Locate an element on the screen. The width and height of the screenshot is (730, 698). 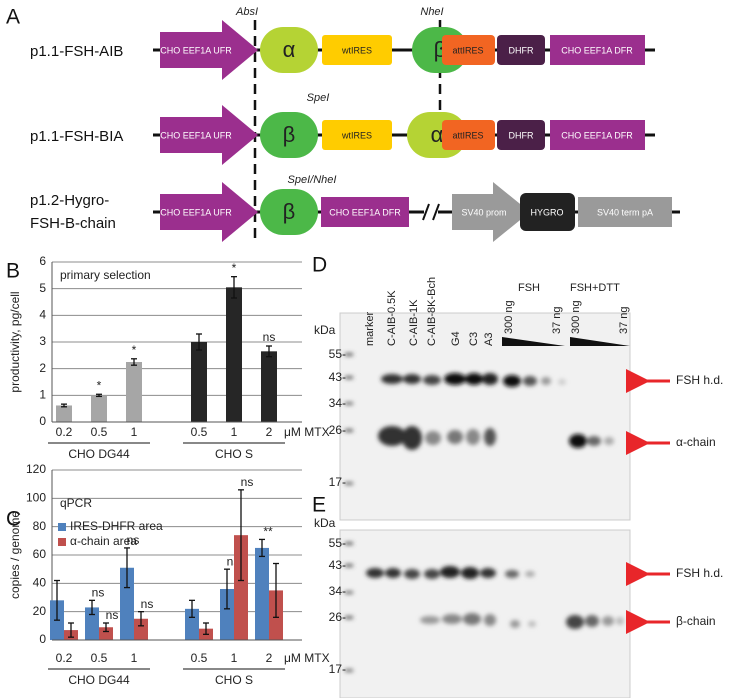
hygro is located at coordinates (547, 212).